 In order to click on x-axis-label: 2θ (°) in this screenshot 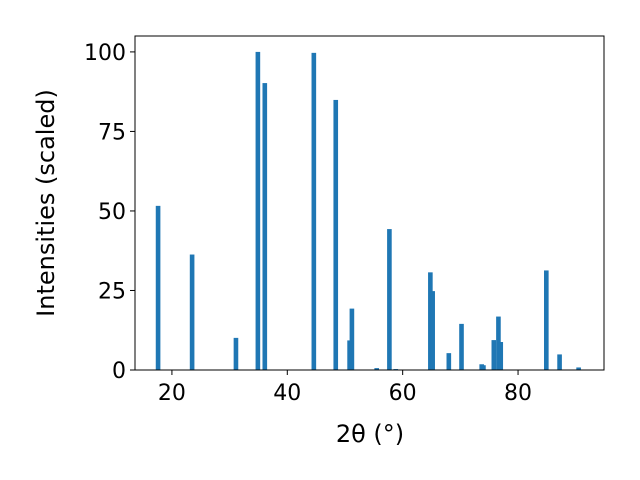, I will do `click(370, 434)`.